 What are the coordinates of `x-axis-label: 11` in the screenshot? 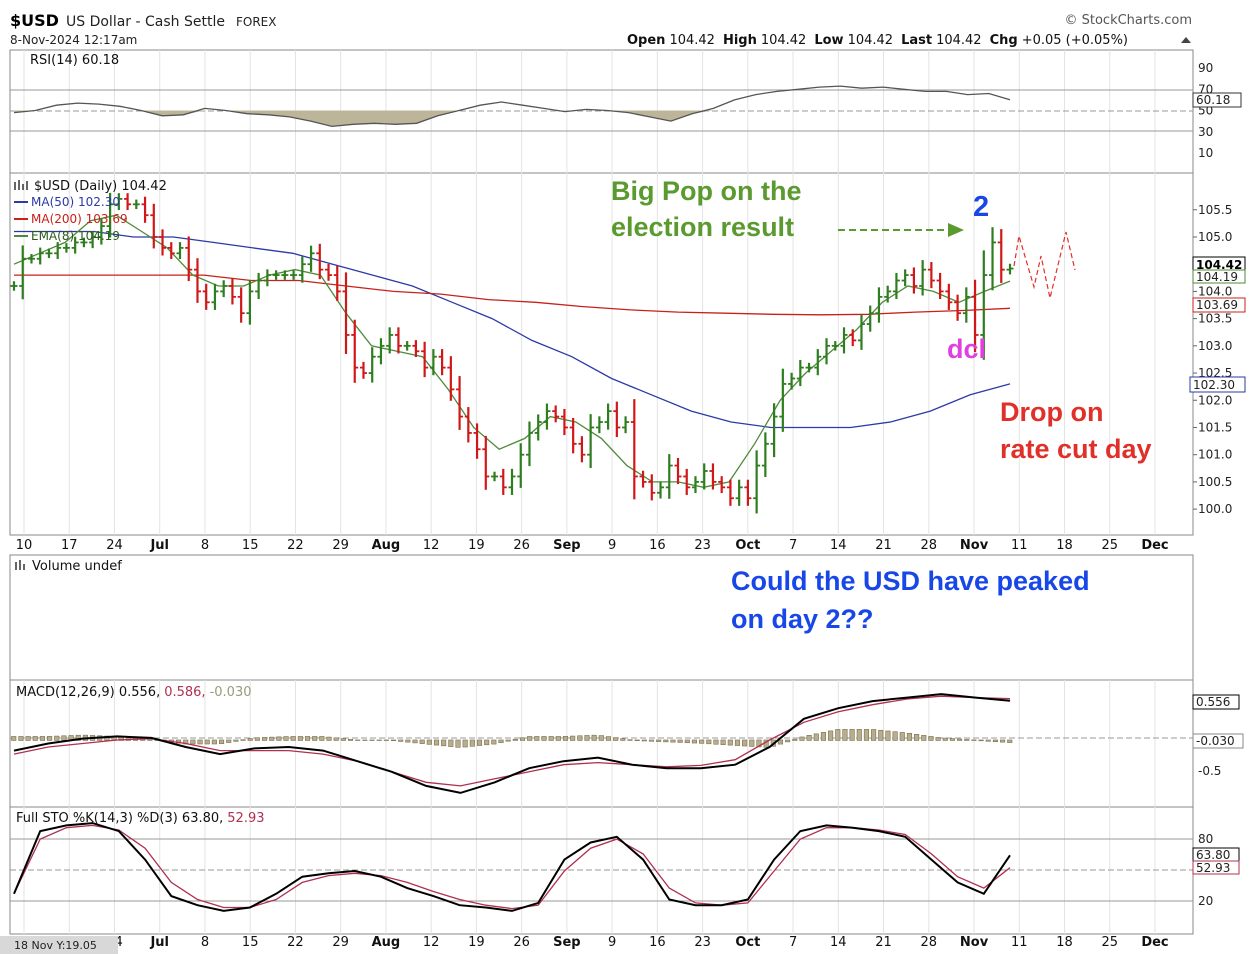 It's located at (1019, 545).